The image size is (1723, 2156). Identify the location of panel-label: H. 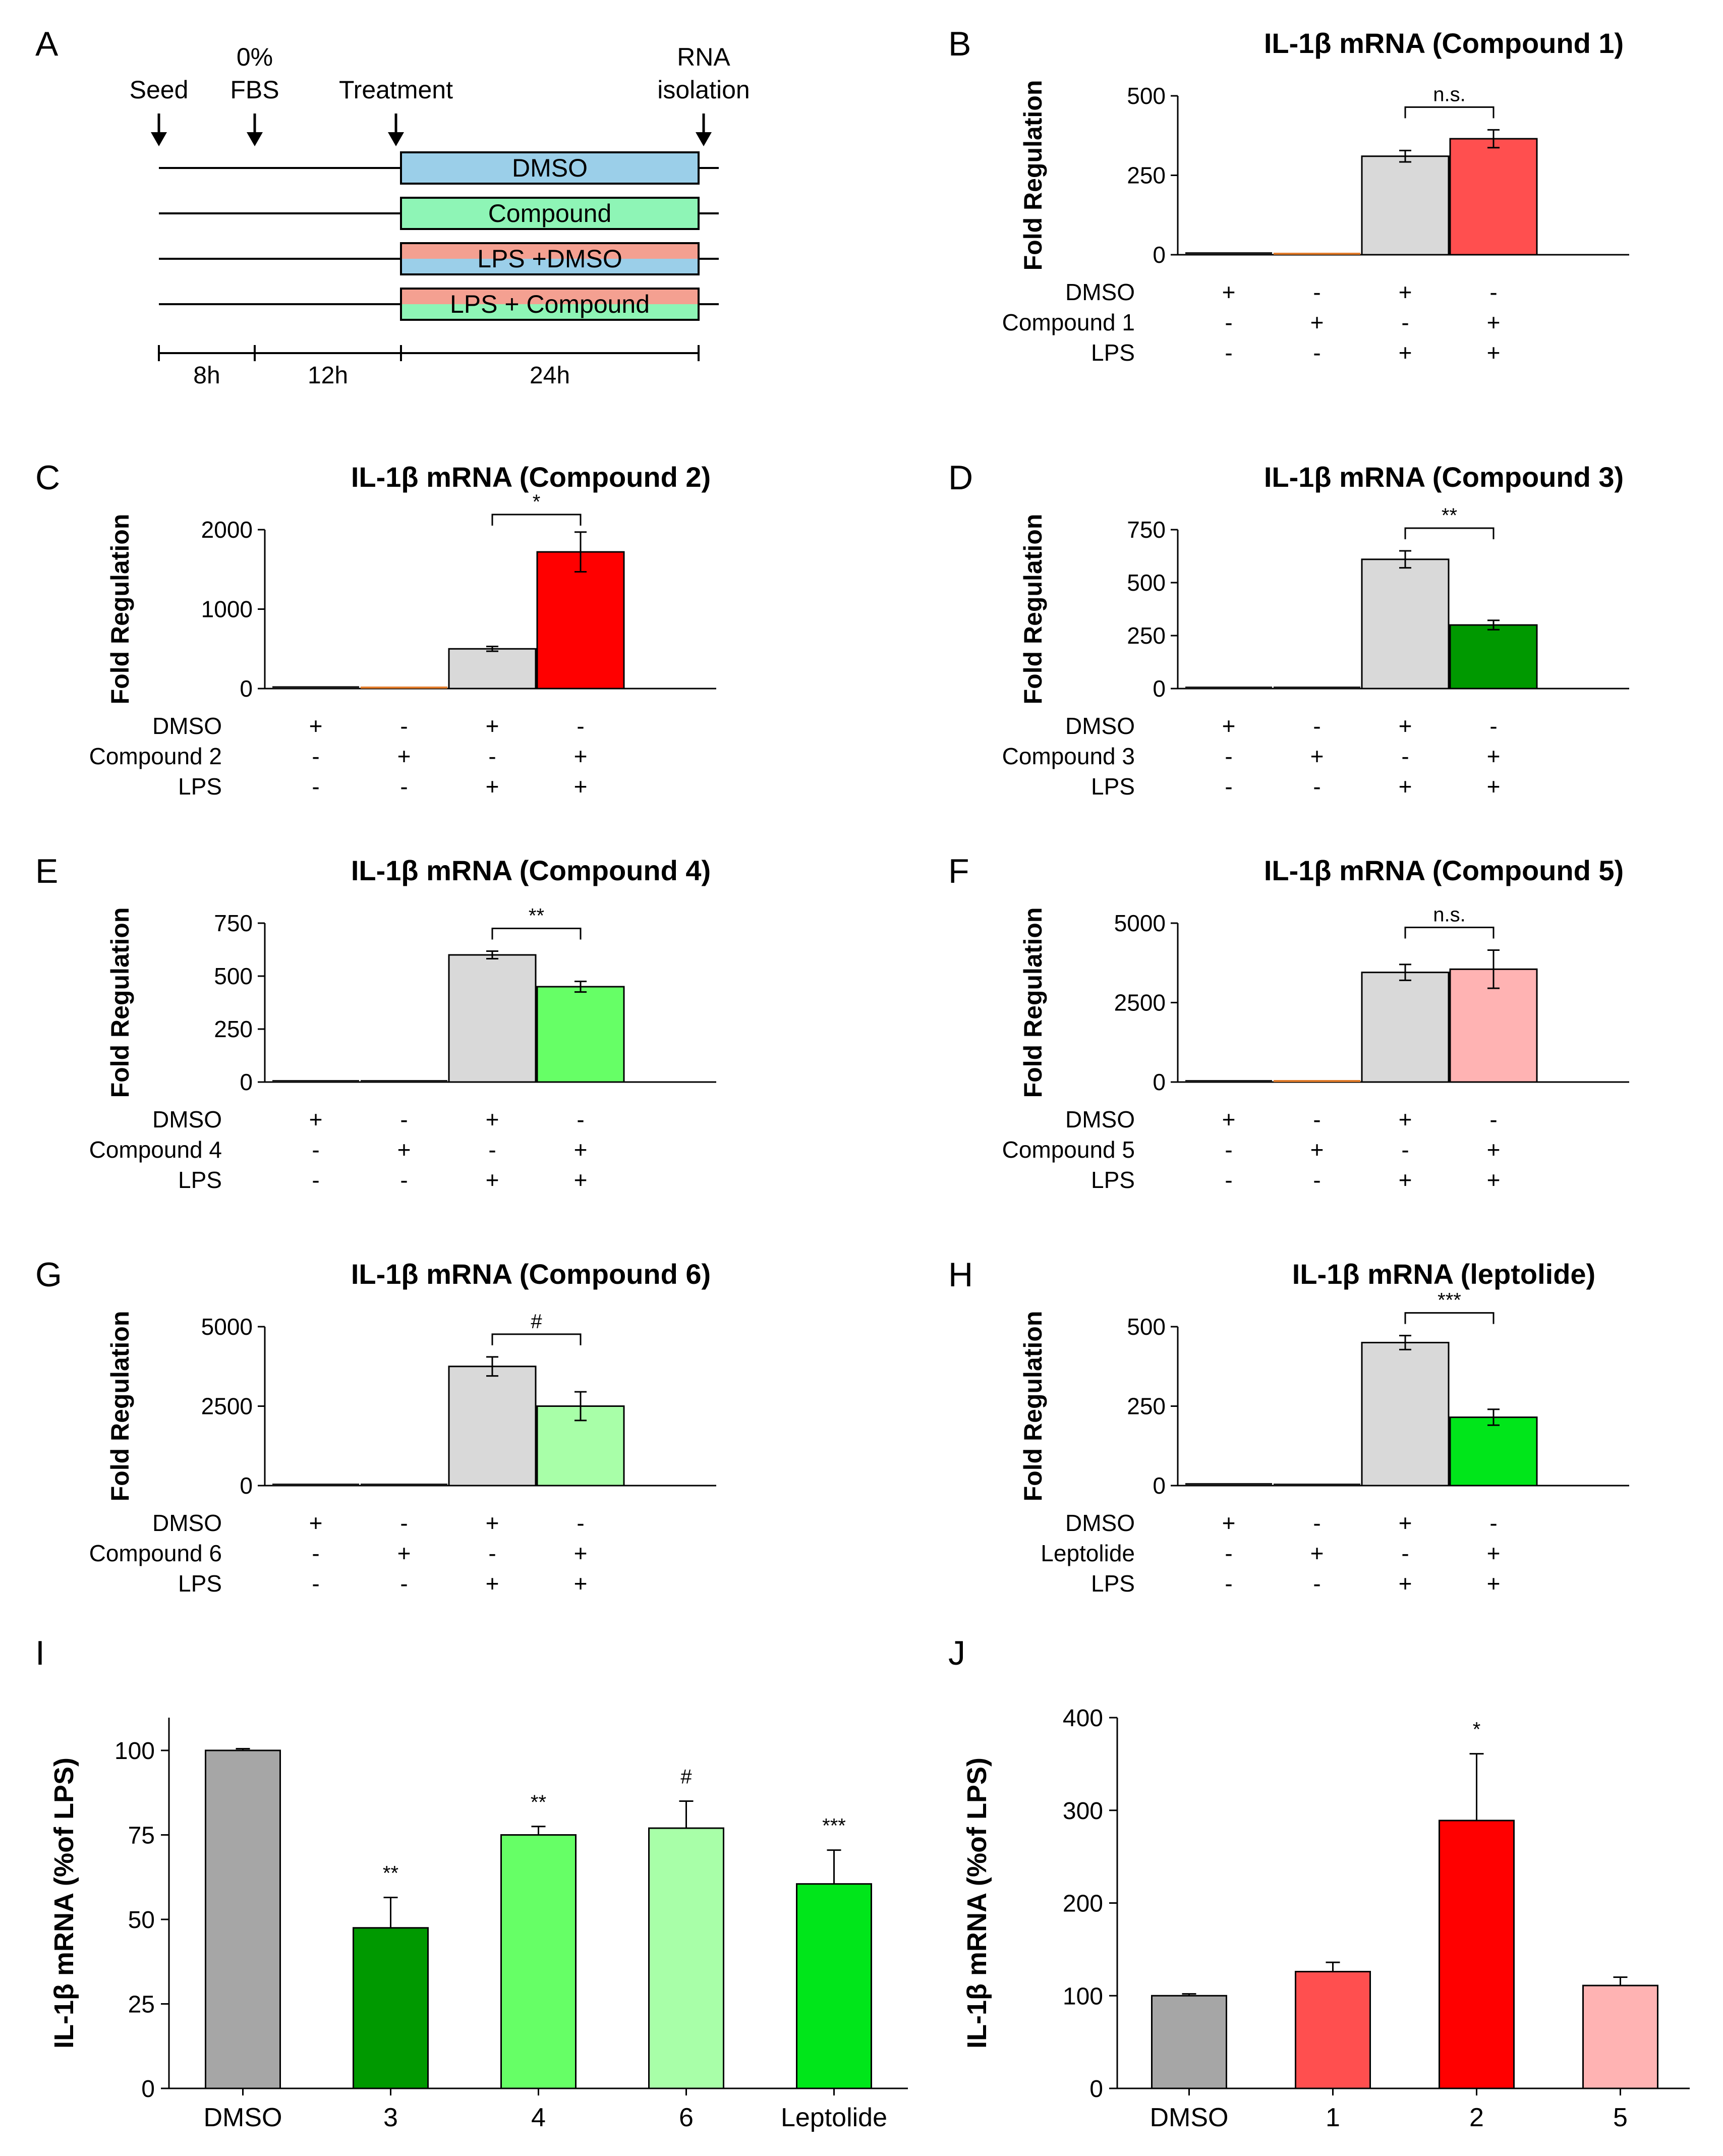
(960, 1275).